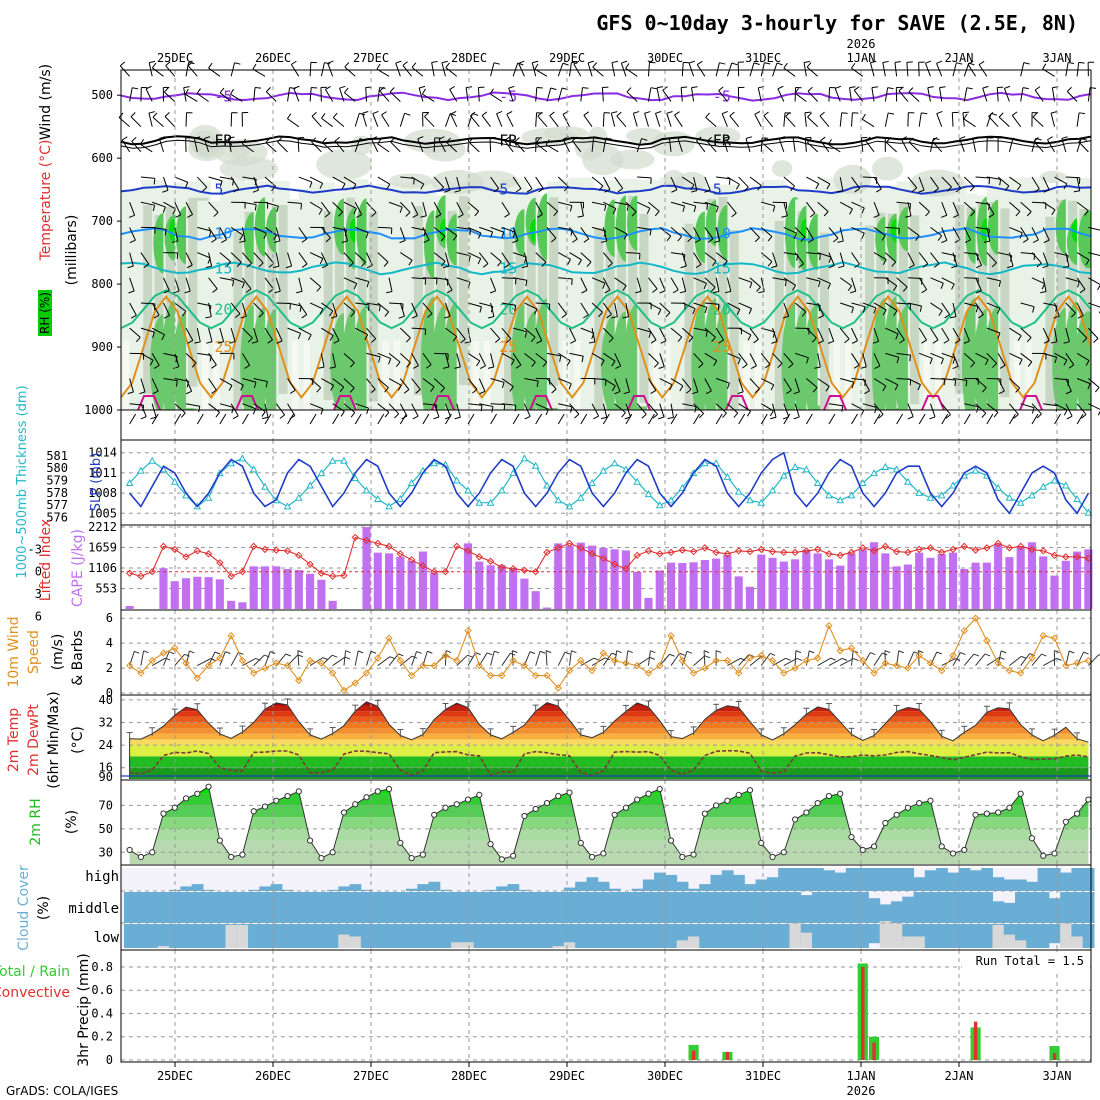 The image size is (1100, 1100). What do you see at coordinates (824, 662) in the screenshot?
I see `wind10-barb` at bounding box center [824, 662].